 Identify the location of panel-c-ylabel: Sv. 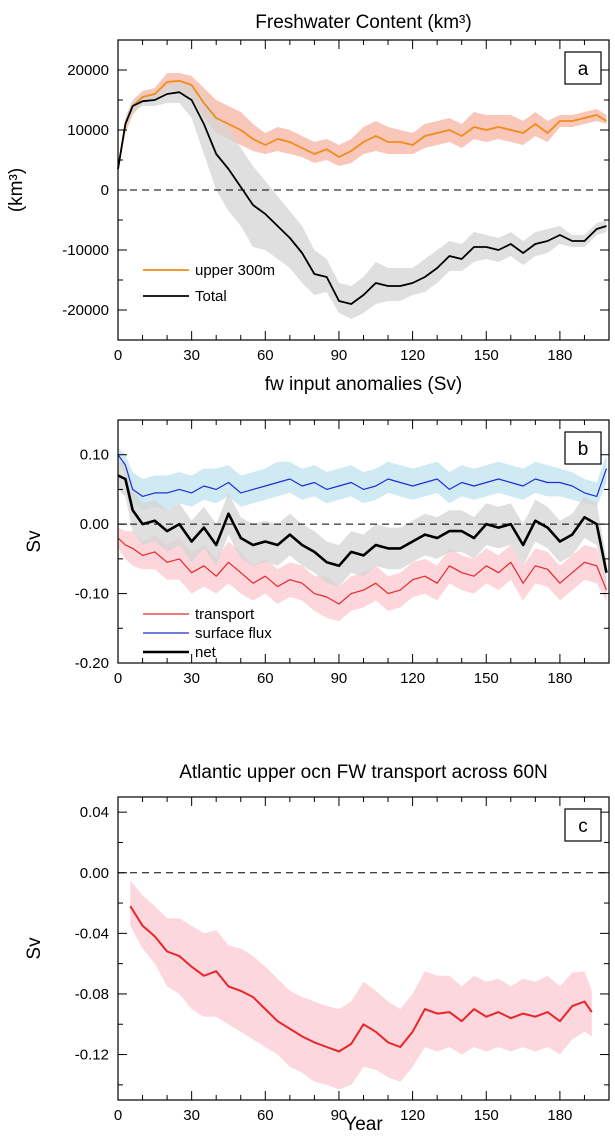
(34, 948).